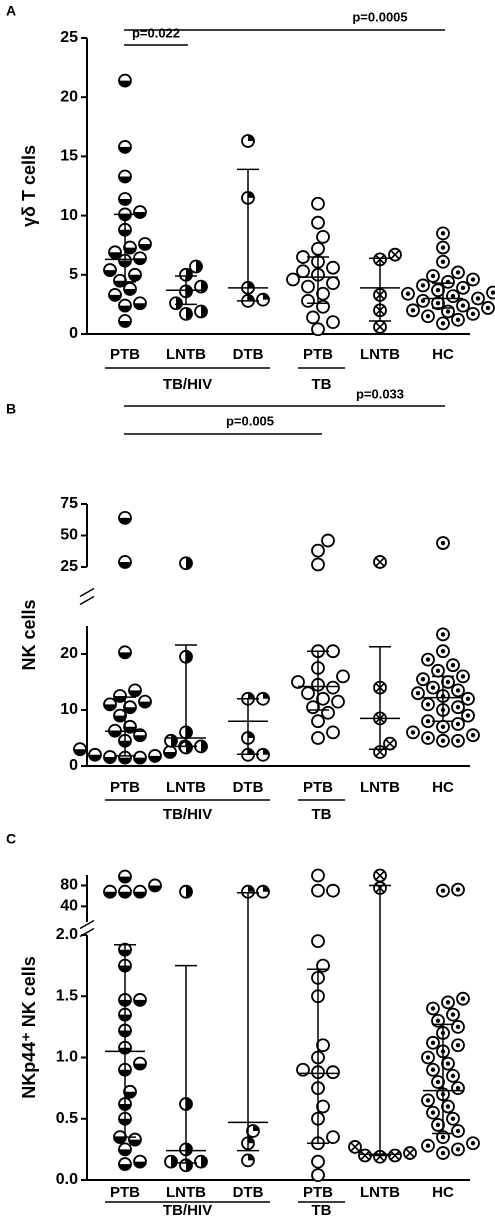  I want to click on y-tick-label: 25, so click(69, 566).